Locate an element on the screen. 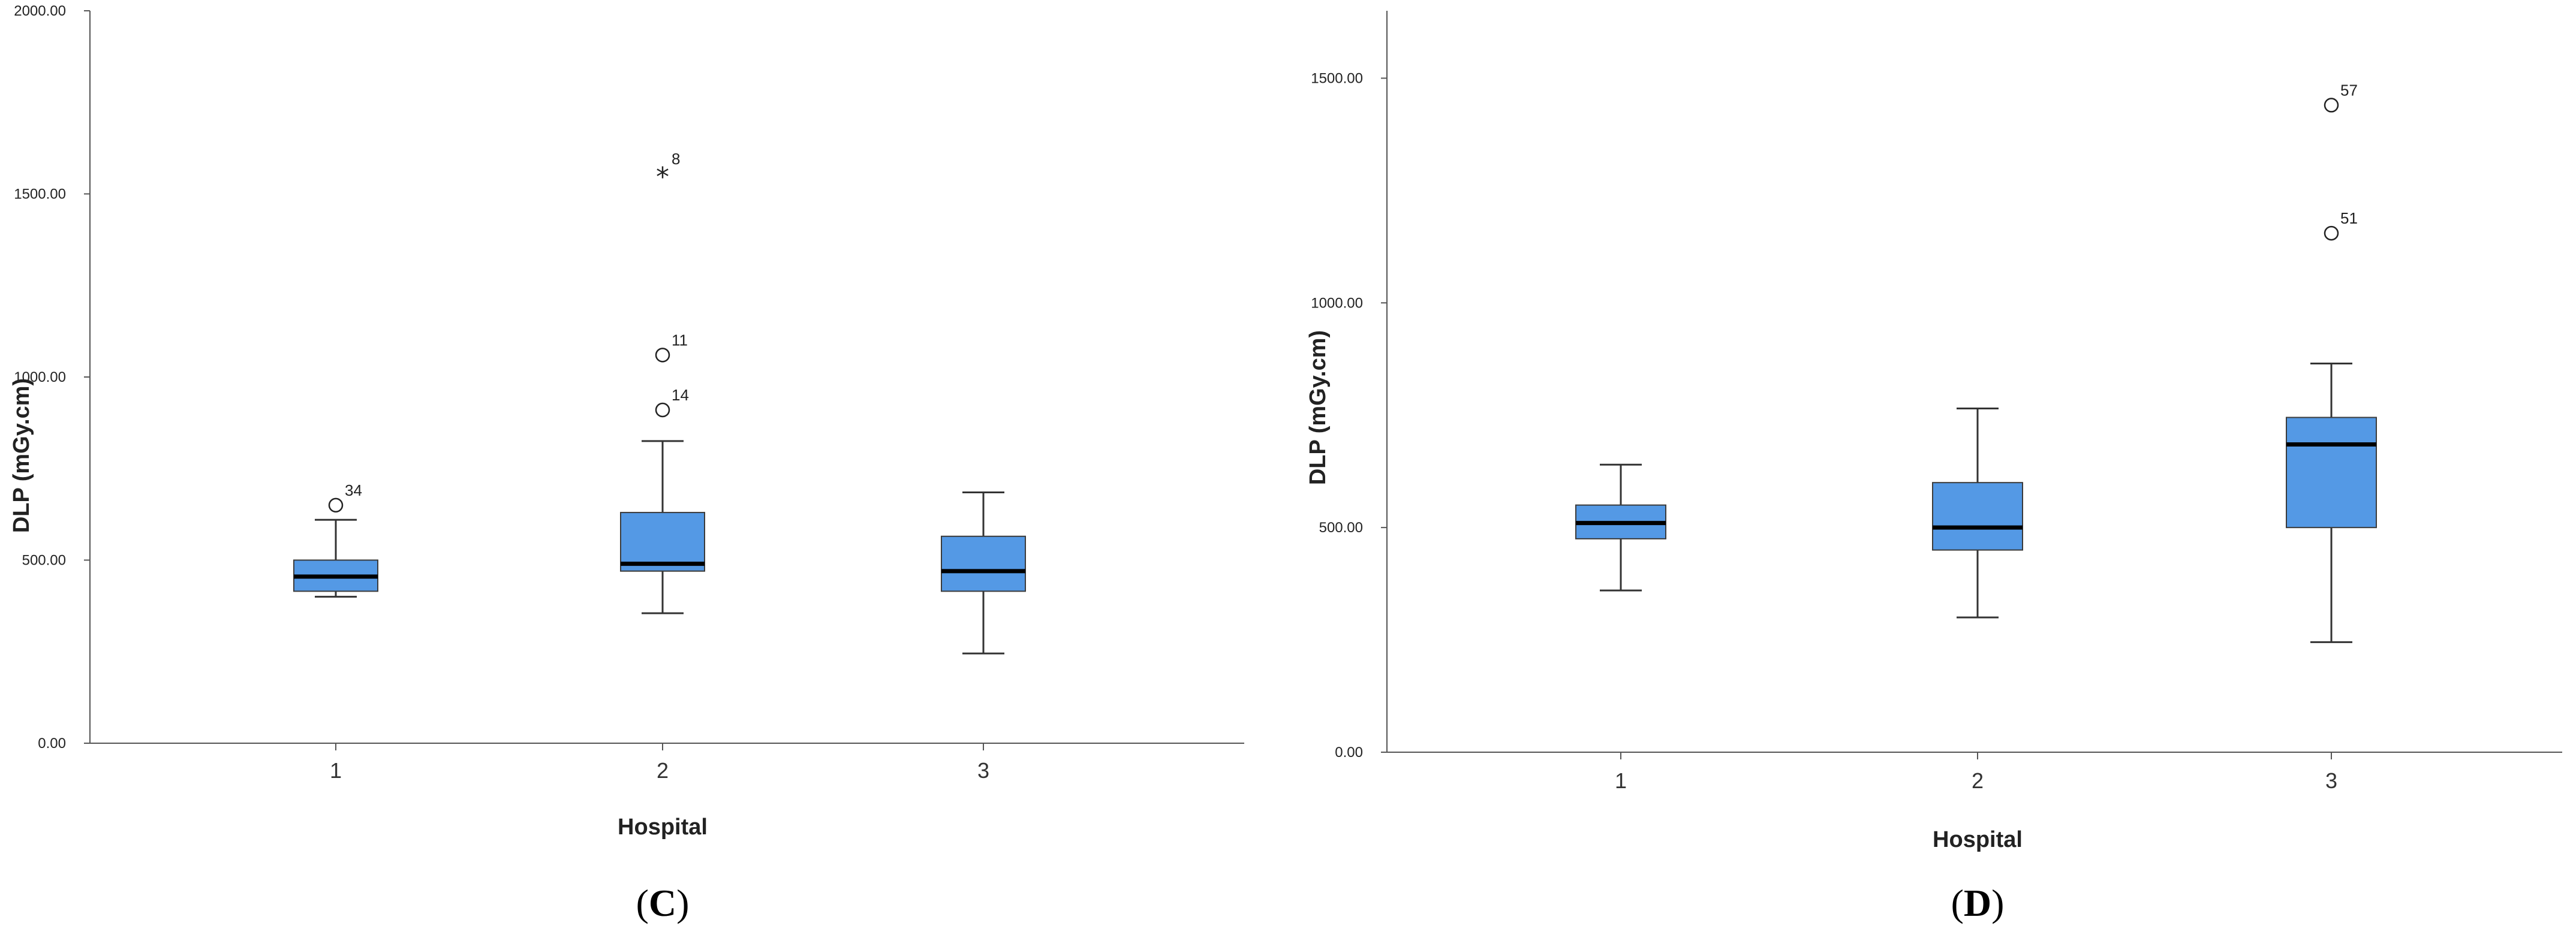 Image resolution: width=2576 pixels, height=944 pixels. outlier-star-c-1: * is located at coordinates (662, 177).